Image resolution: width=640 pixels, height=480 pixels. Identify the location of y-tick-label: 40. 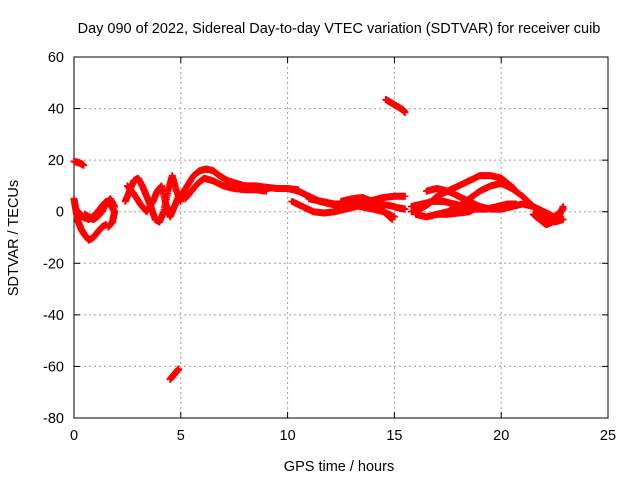
(56, 110).